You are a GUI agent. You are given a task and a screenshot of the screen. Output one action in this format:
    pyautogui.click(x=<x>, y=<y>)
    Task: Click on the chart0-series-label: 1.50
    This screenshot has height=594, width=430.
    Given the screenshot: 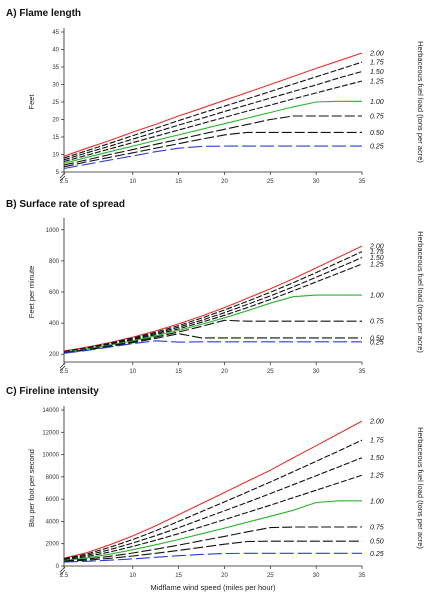 What is the action you would take?
    pyautogui.click(x=377, y=72)
    